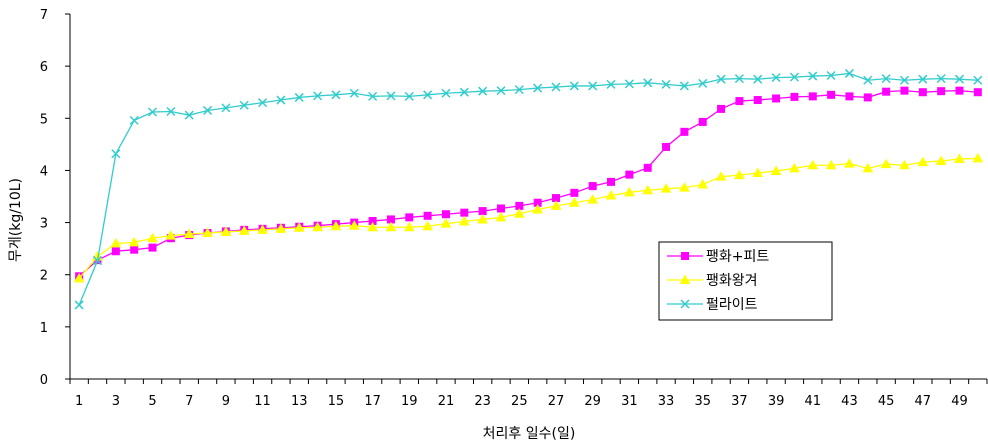 This screenshot has width=988, height=441. I want to click on x-tick-label: 9, so click(226, 401).